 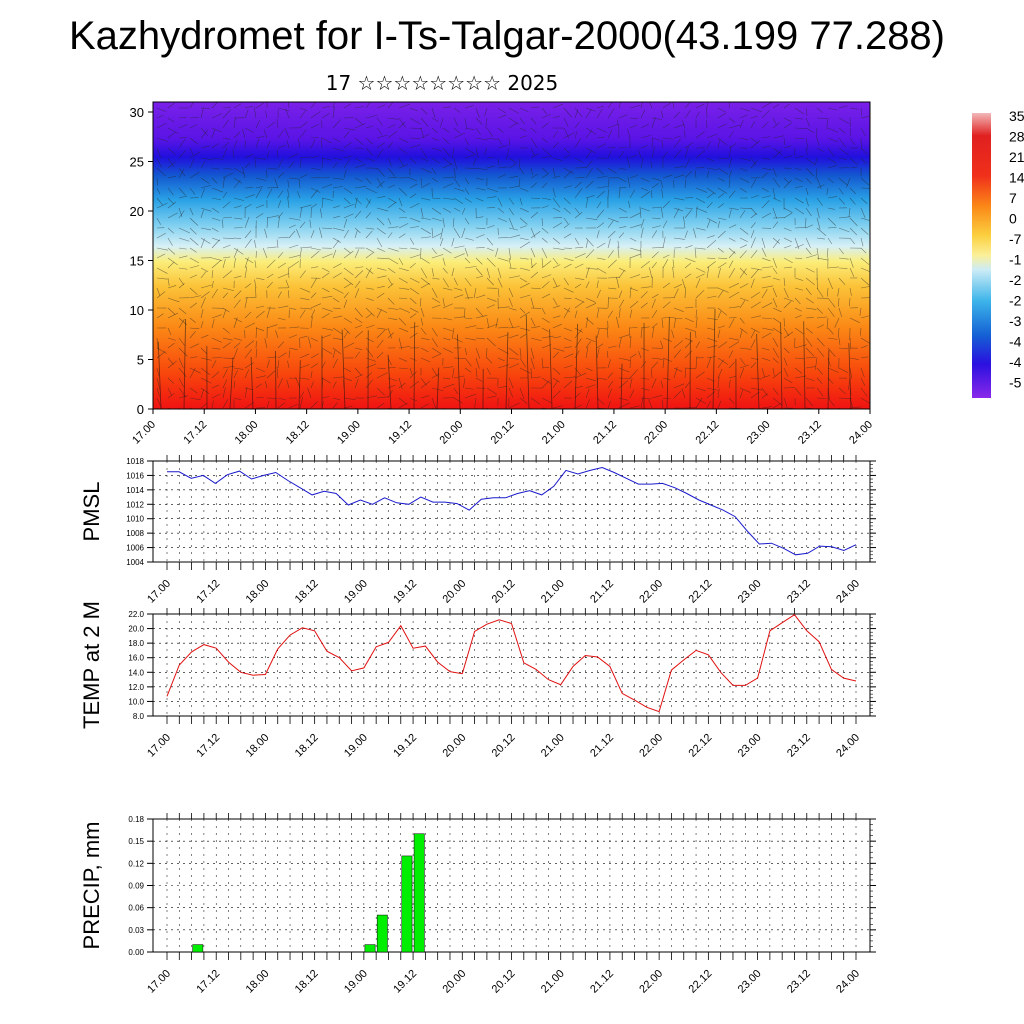 What do you see at coordinates (511, 663) in the screenshot?
I see `series-line` at bounding box center [511, 663].